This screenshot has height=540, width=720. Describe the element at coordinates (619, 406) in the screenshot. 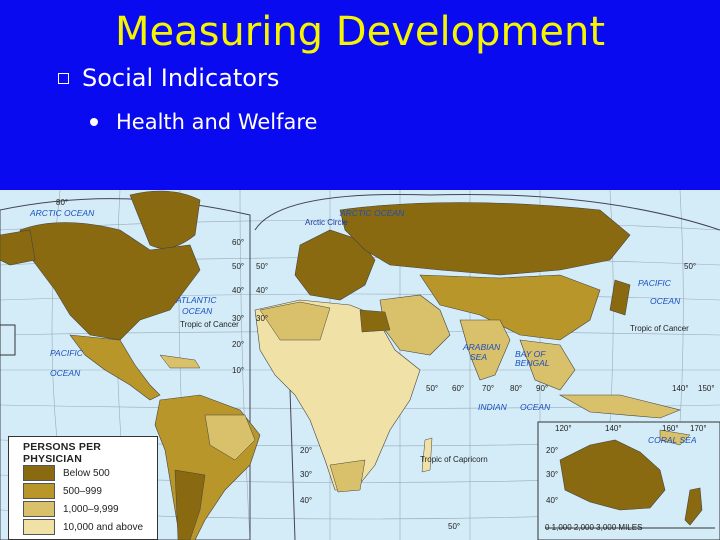

I see `region-indonesia` at that location.